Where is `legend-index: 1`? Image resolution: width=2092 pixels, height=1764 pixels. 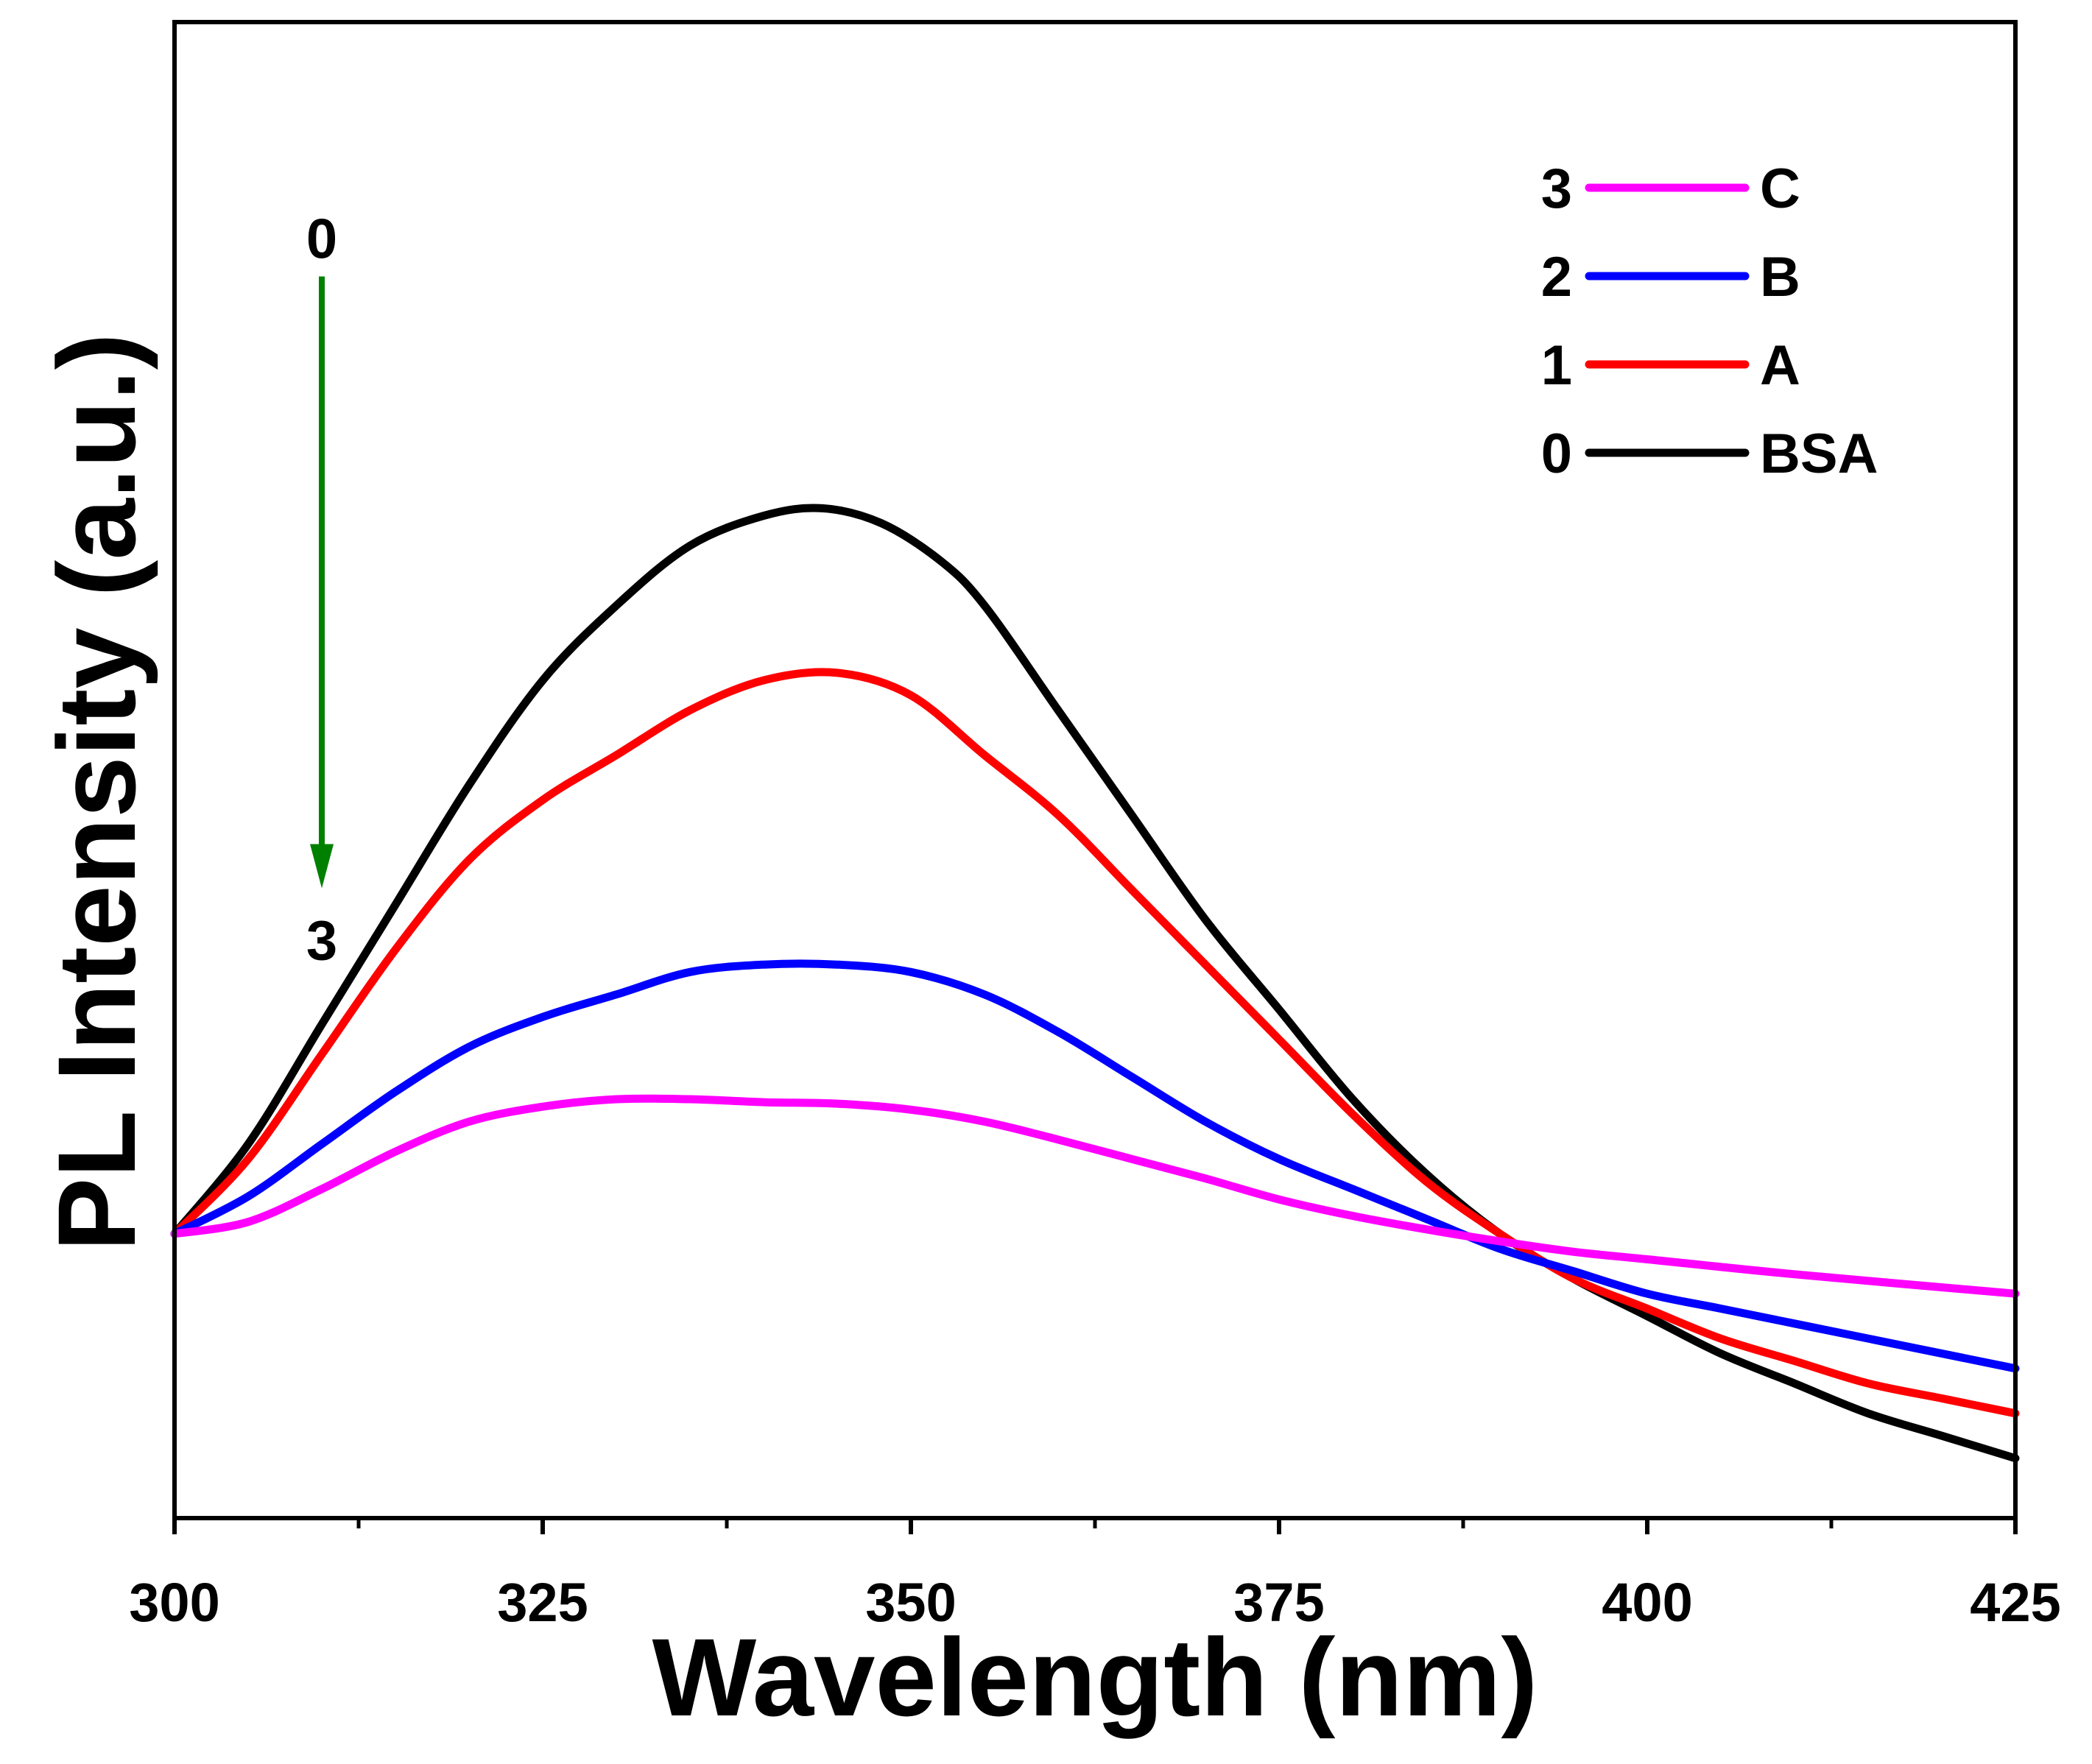 legend-index: 1 is located at coordinates (1556, 366).